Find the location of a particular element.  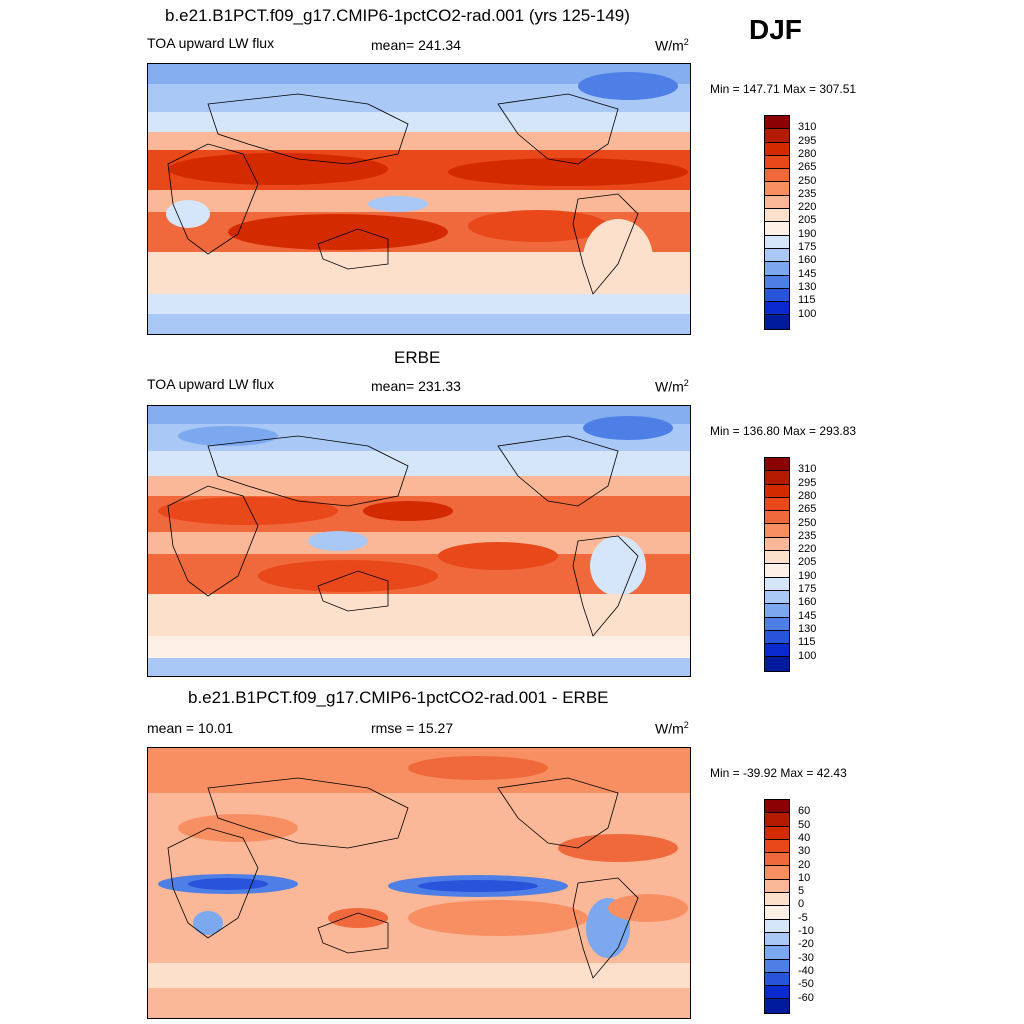

colorbar-tick-label: 10 is located at coordinates (804, 877).